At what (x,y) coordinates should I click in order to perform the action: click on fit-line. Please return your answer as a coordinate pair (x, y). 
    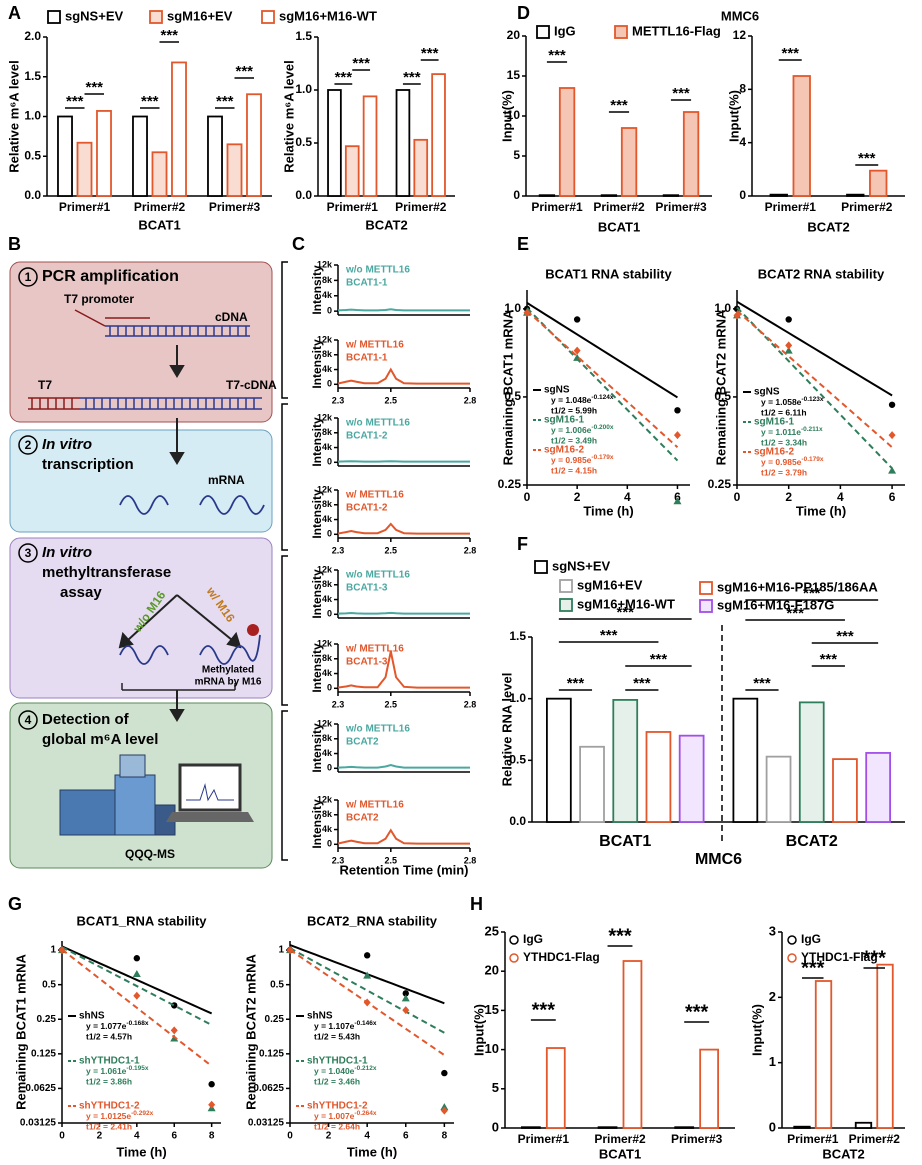
    Looking at the image, I should click on (602, 350).